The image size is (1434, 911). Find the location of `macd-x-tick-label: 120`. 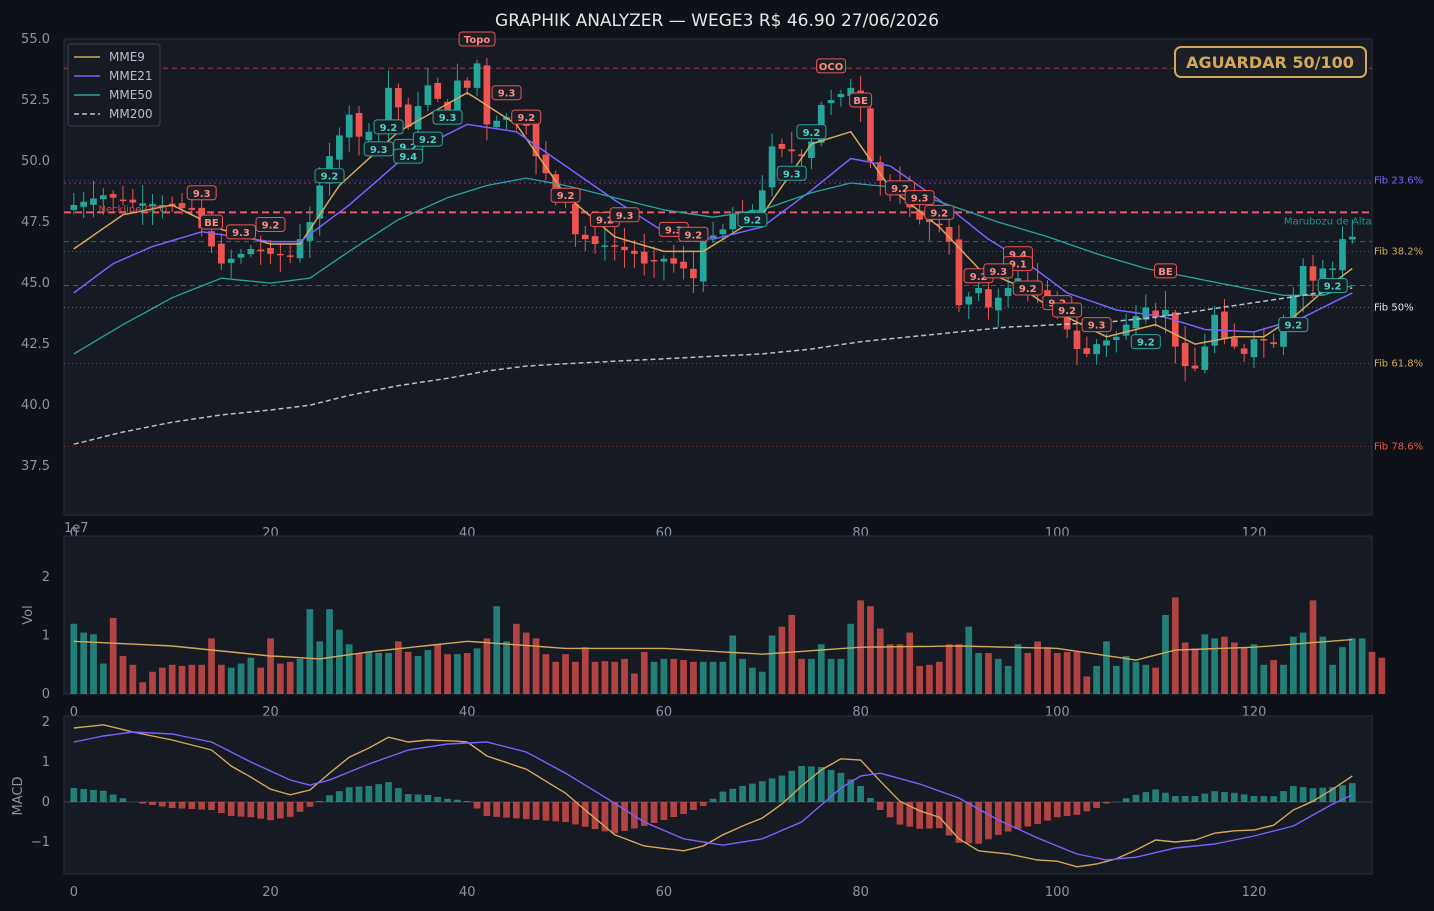

macd-x-tick-label: 120 is located at coordinates (1254, 892).